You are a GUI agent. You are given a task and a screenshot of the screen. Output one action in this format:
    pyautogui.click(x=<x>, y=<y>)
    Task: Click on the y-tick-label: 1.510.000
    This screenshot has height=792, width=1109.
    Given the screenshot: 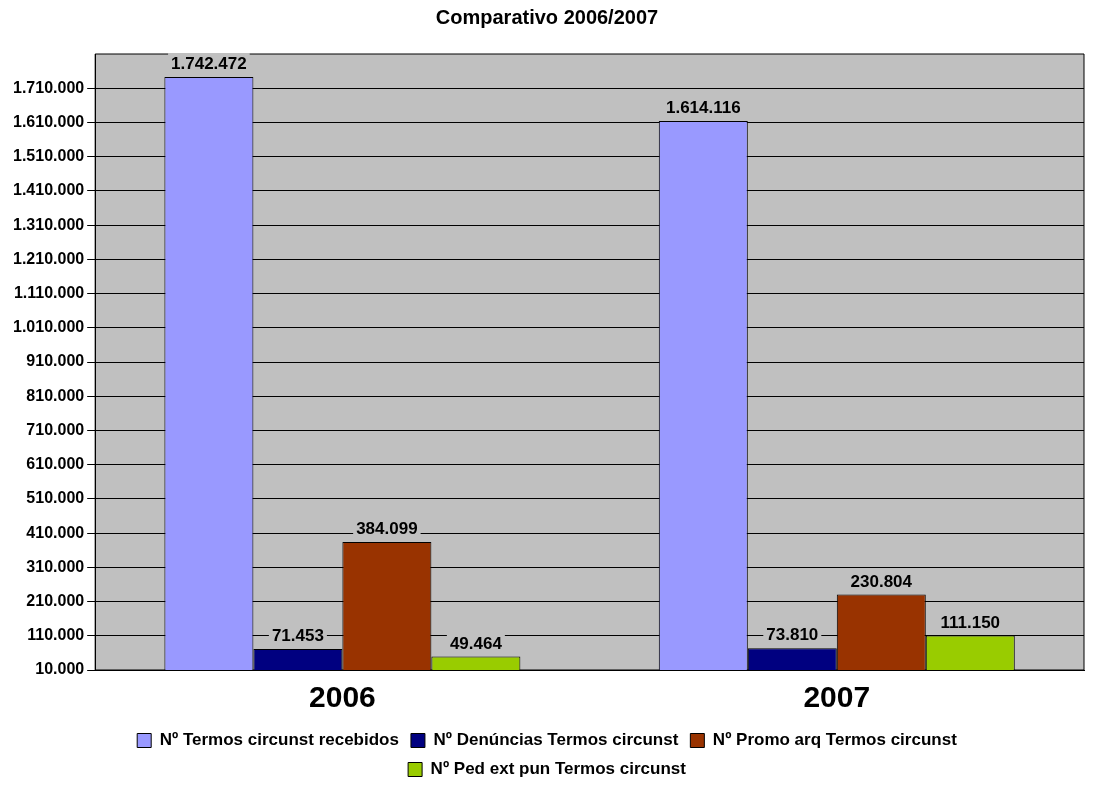 What is the action you would take?
    pyautogui.click(x=48, y=156)
    